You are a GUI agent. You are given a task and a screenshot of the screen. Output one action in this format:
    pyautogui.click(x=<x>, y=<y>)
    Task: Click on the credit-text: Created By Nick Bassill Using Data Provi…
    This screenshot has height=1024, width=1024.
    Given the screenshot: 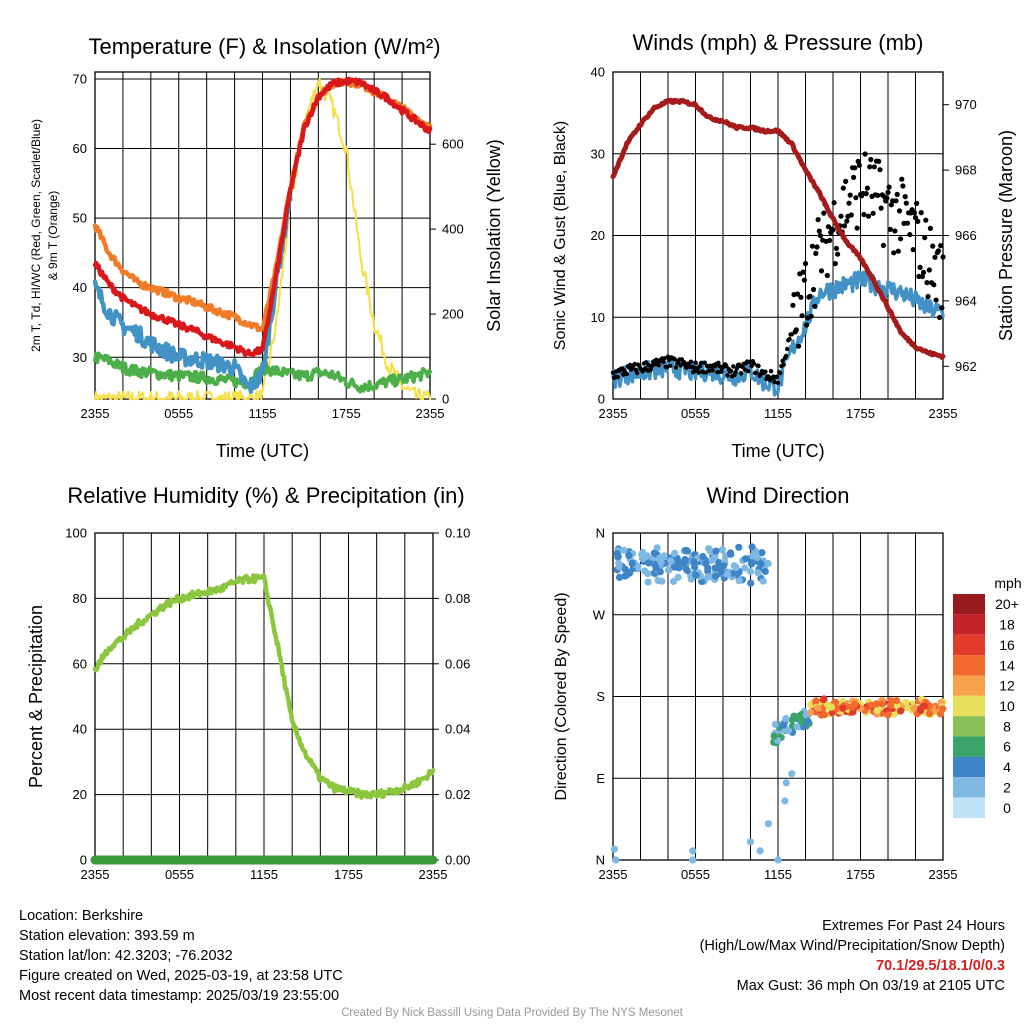 What is the action you would take?
    pyautogui.click(x=512, y=1013)
    